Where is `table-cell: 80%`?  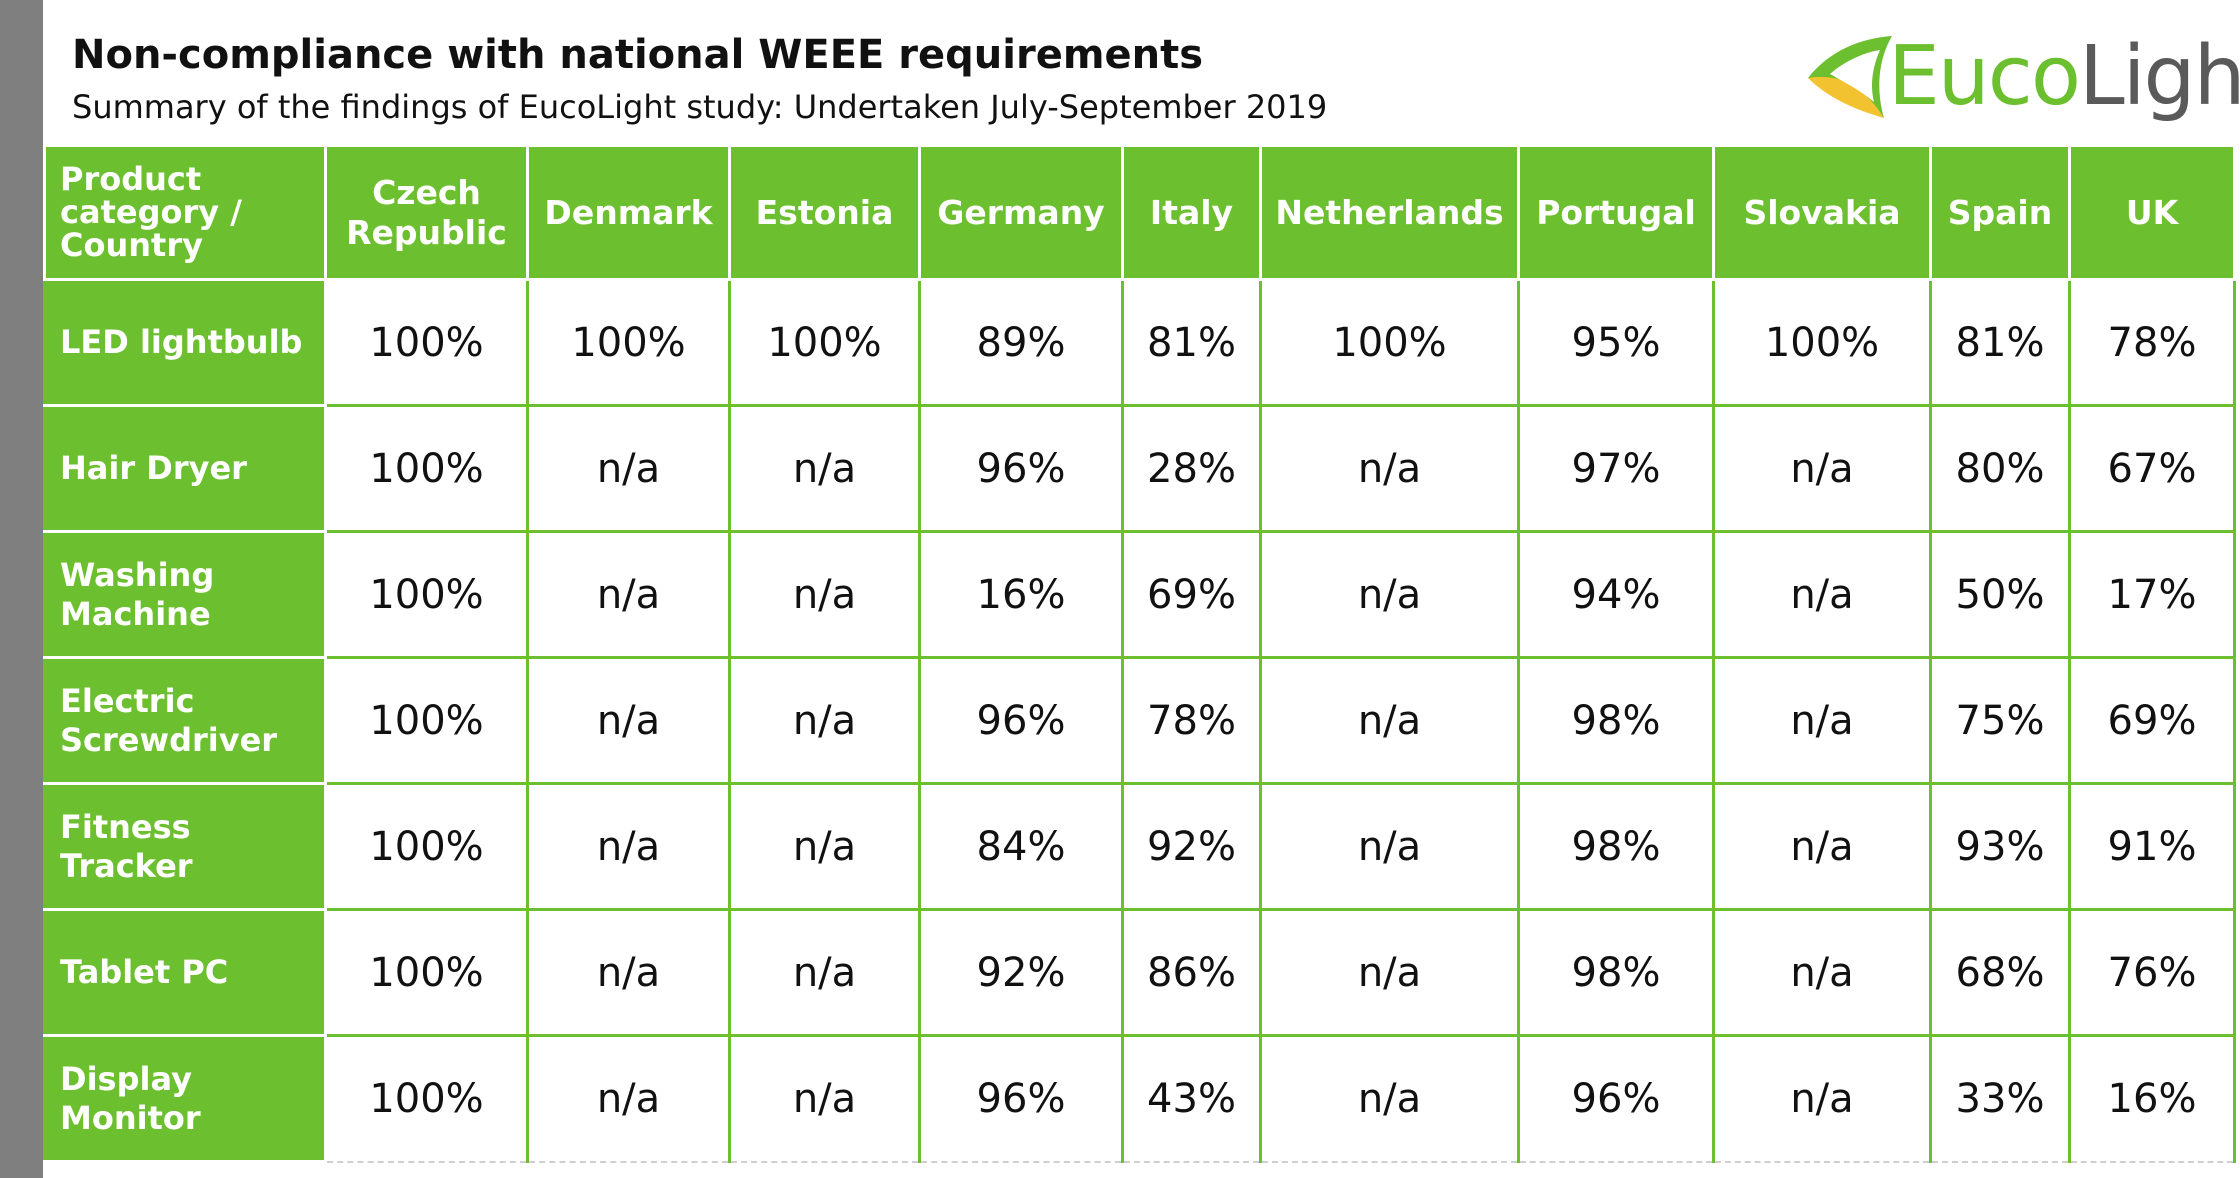 table-cell: 80% is located at coordinates (2000, 468).